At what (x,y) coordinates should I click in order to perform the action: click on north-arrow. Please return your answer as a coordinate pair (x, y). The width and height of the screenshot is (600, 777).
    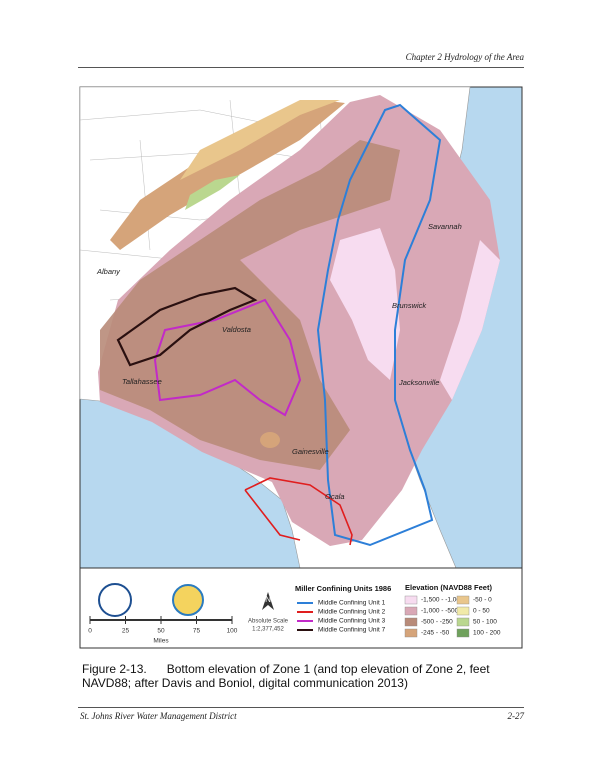
    Looking at the image, I should click on (268, 601).